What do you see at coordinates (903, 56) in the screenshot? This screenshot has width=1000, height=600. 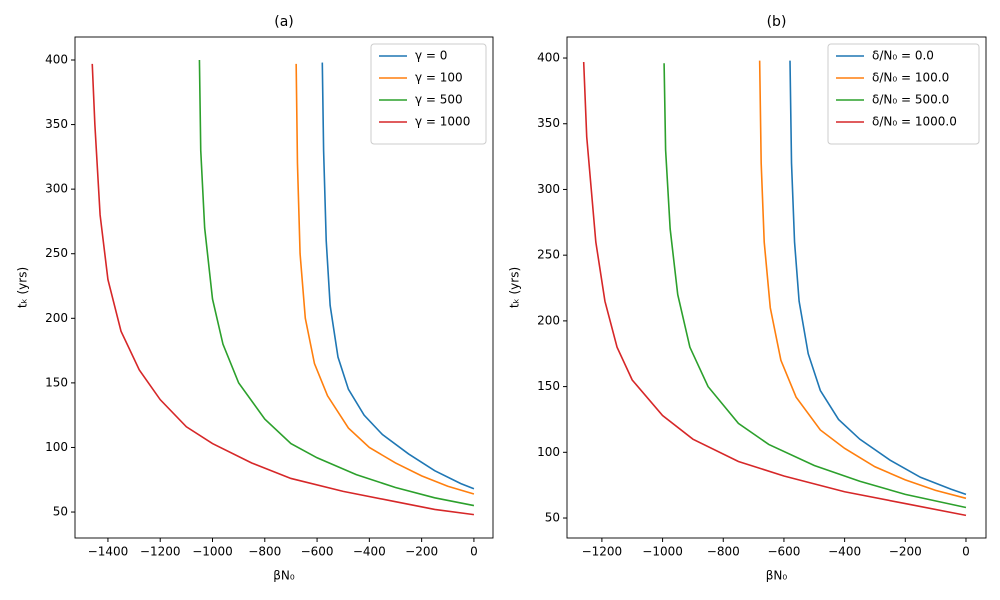 I see `legend-label: δ/N₀ = 0.0` at bounding box center [903, 56].